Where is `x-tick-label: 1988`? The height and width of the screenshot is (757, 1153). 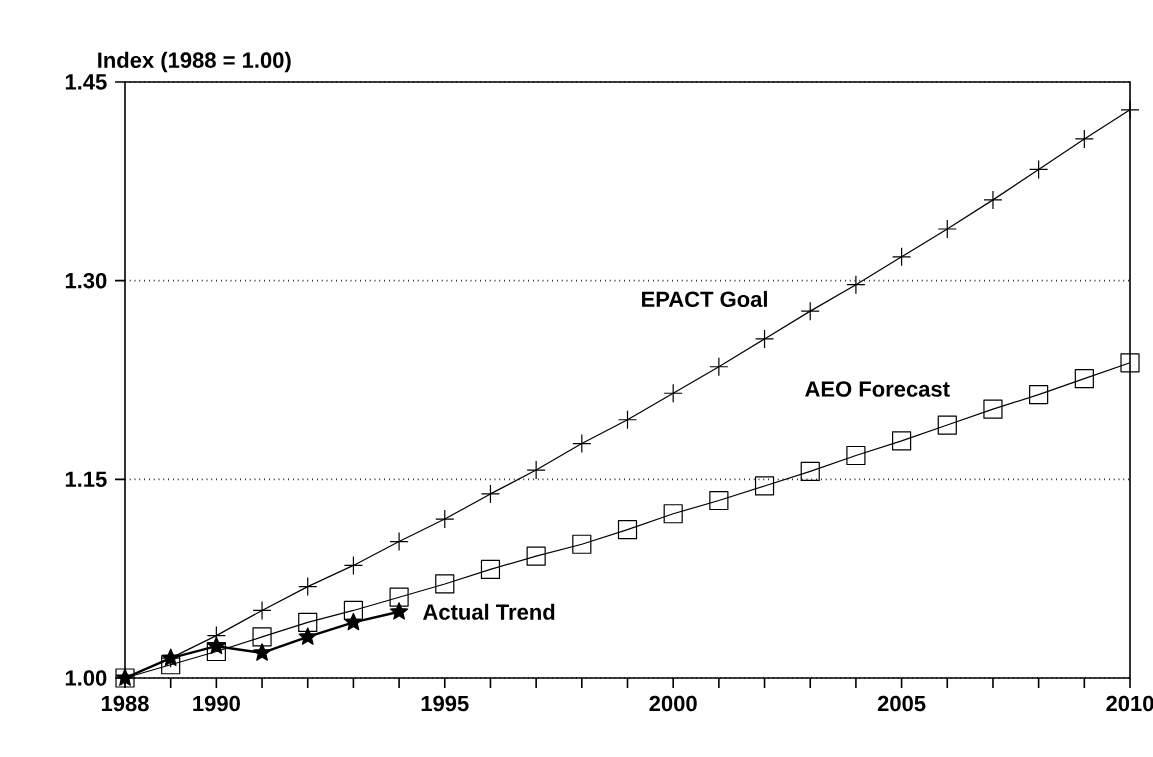 x-tick-label: 1988 is located at coordinates (125, 703).